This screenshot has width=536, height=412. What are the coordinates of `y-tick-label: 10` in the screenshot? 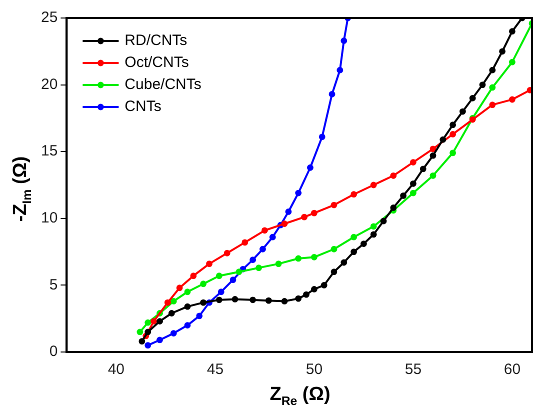 It's located at (49, 218).